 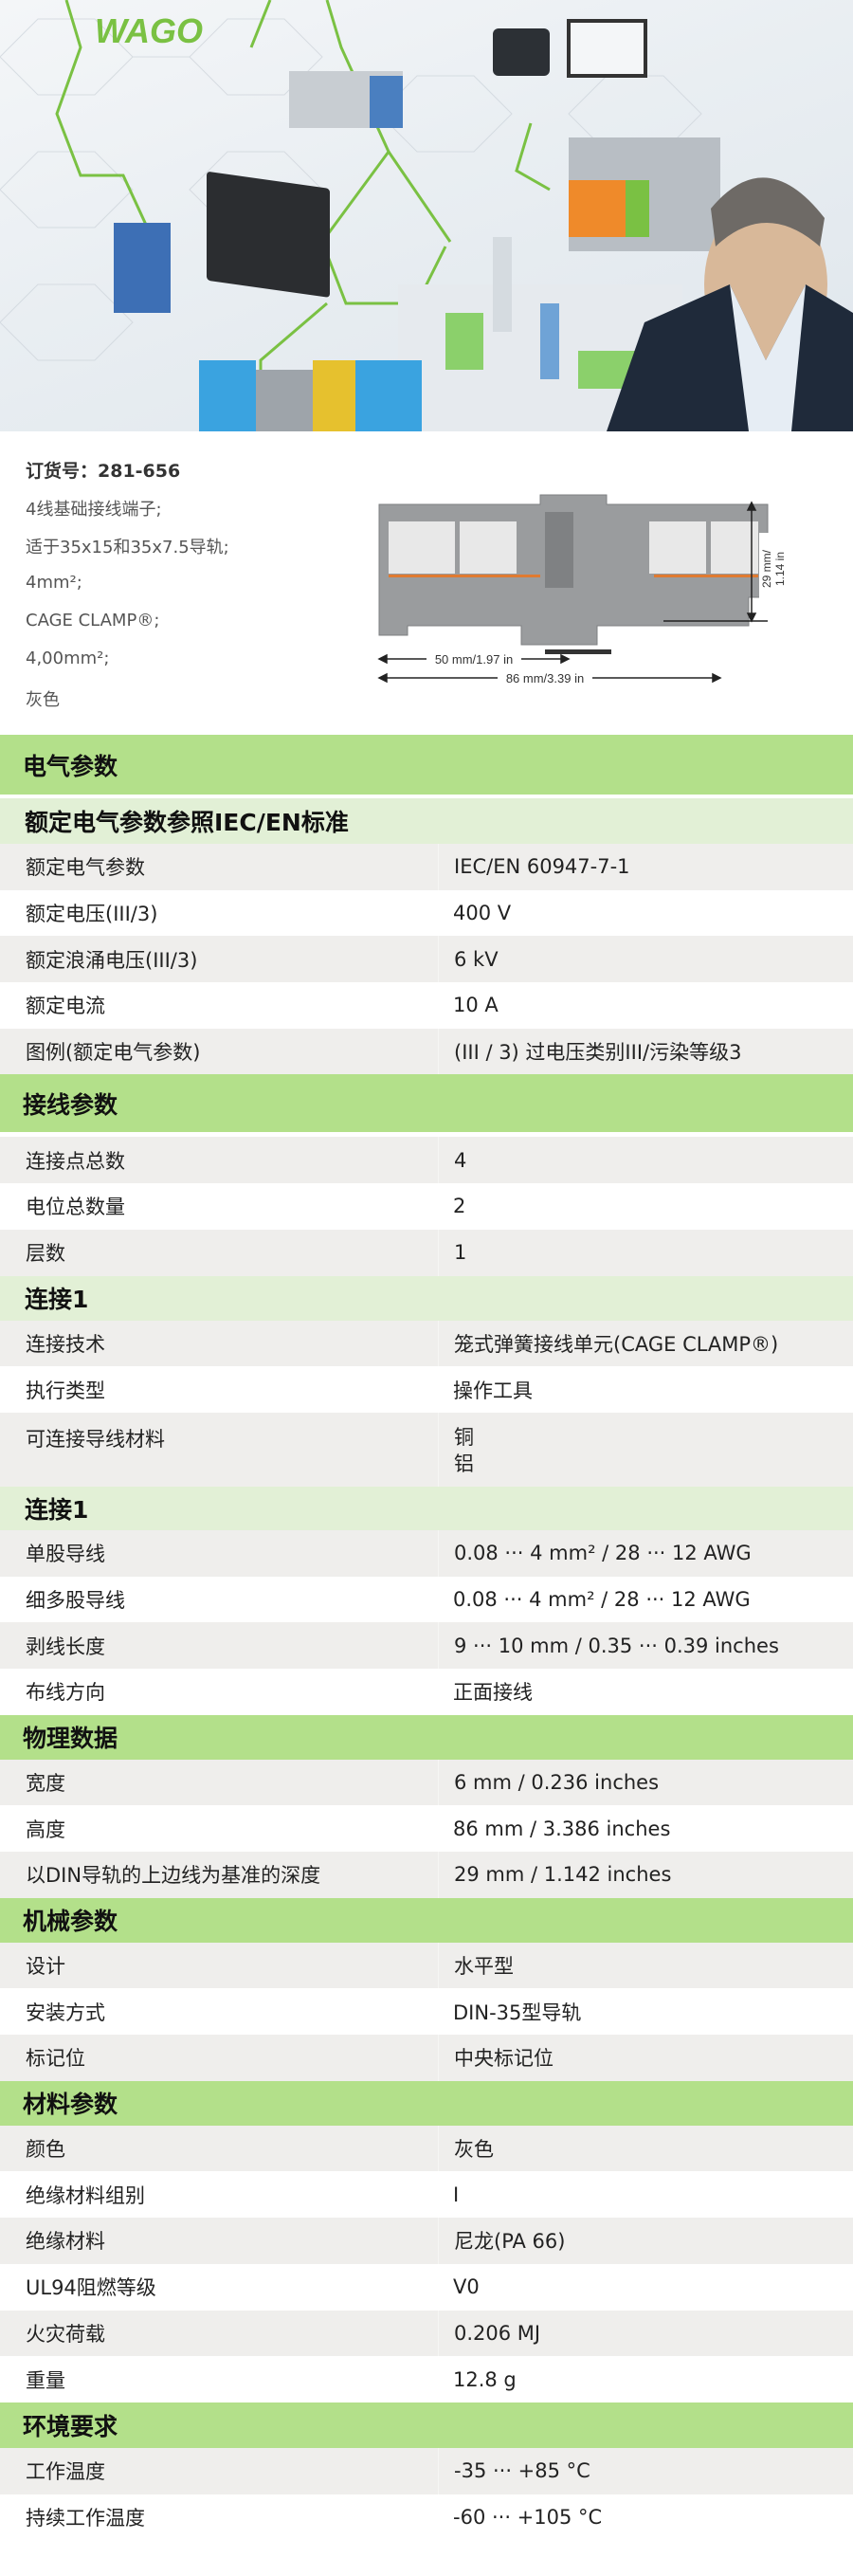 What do you see at coordinates (426, 2194) in the screenshot?
I see `table-row: 绝缘材料组别 I` at bounding box center [426, 2194].